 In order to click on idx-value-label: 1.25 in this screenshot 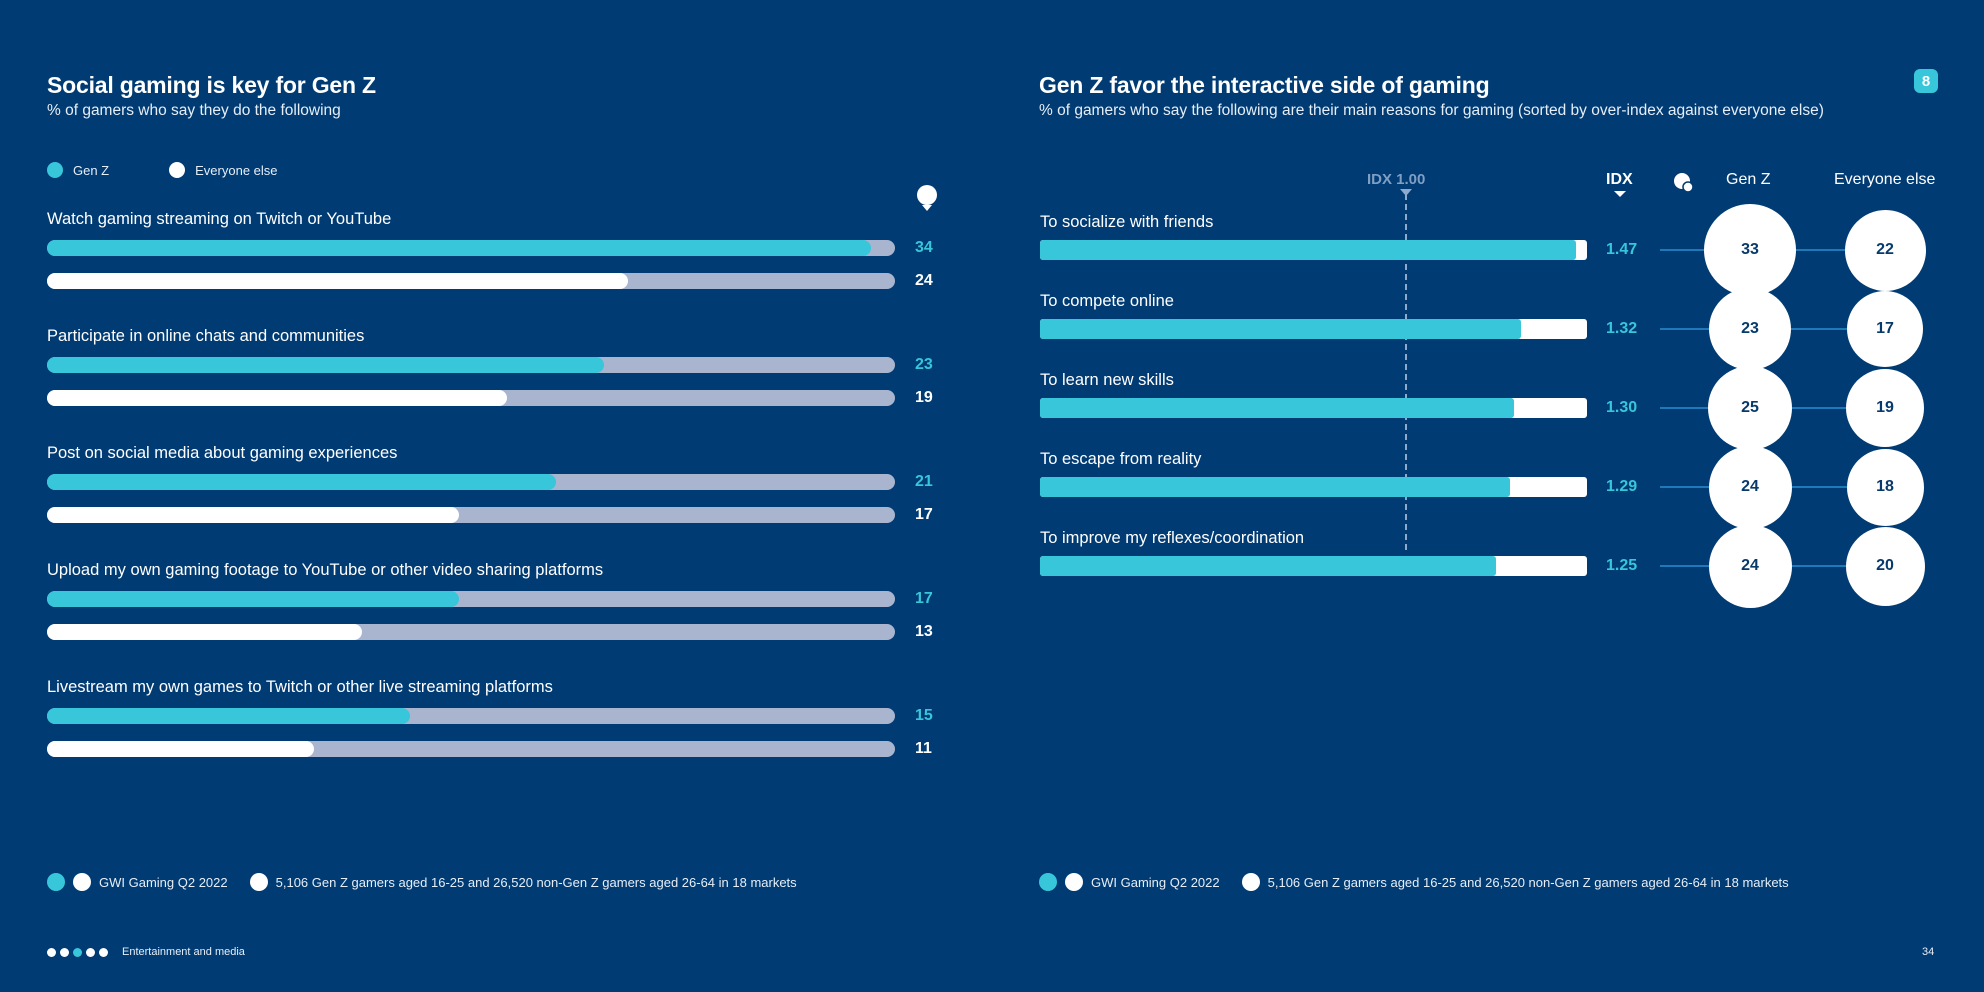, I will do `click(1622, 565)`.